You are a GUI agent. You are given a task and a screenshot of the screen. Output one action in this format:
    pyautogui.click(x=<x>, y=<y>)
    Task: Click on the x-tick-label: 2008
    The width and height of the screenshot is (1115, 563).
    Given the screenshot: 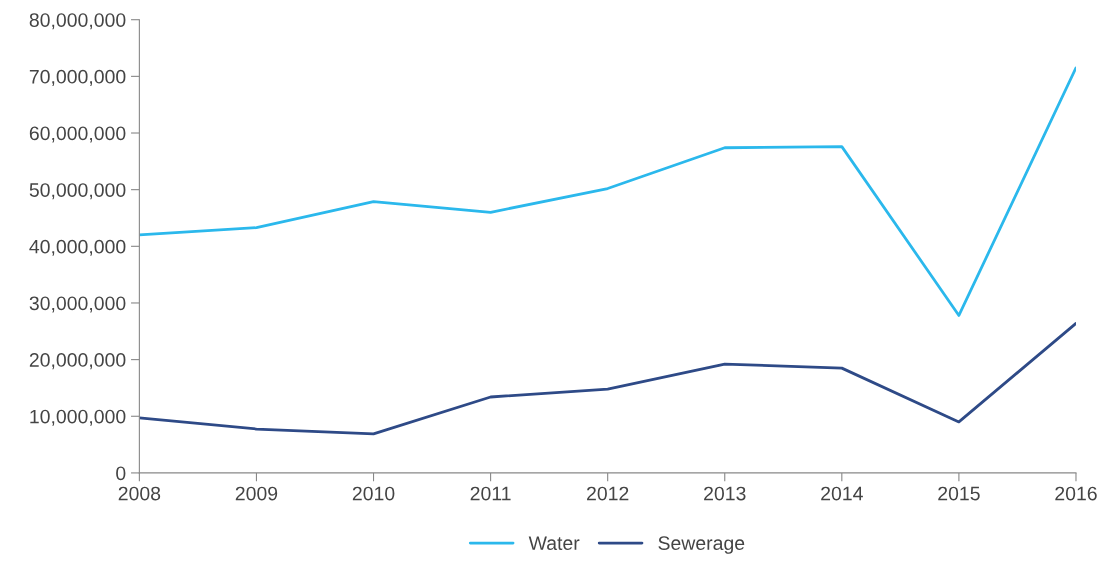 What is the action you would take?
    pyautogui.click(x=139, y=493)
    